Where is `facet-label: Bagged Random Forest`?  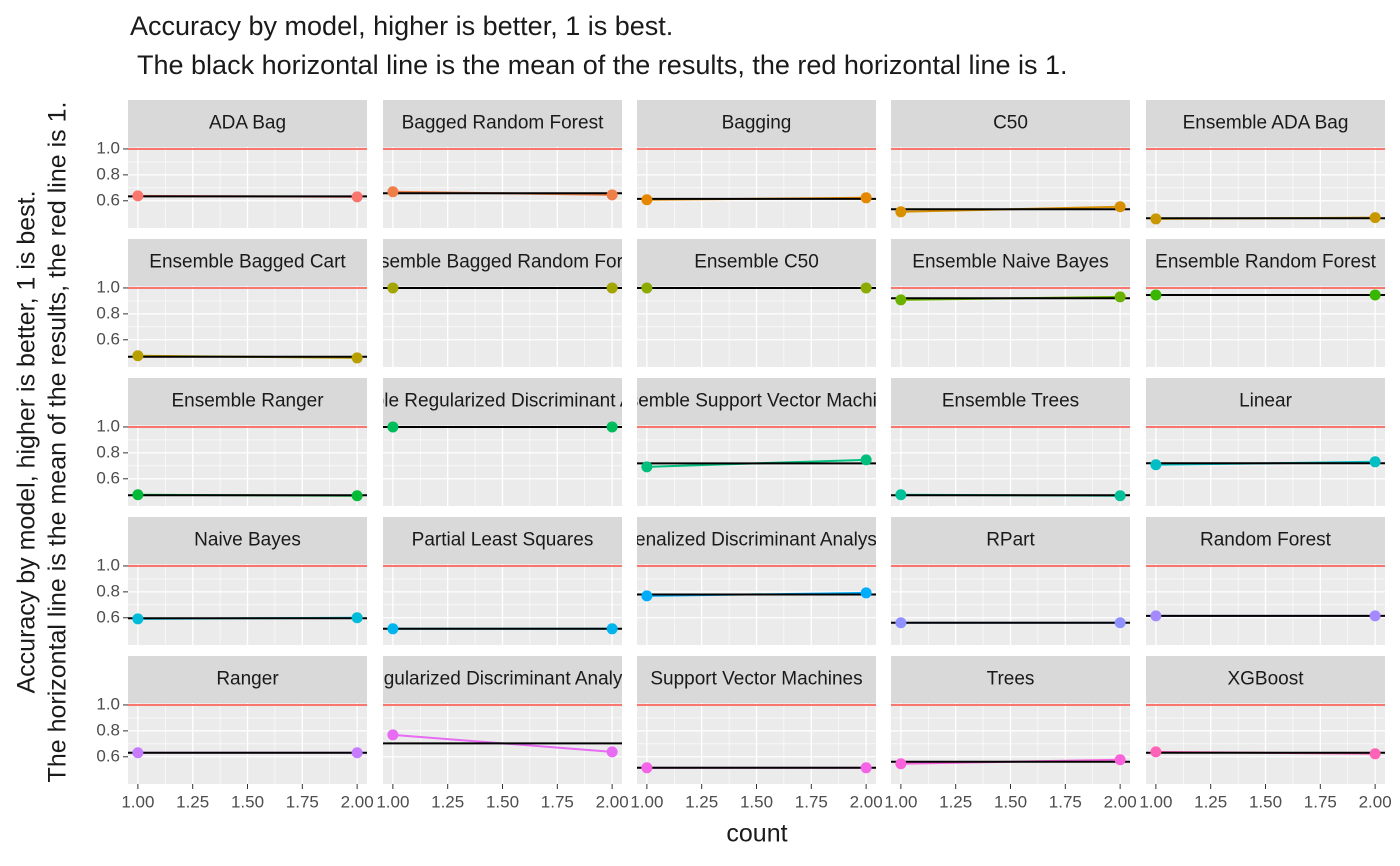 facet-label: Bagged Random Forest is located at coordinates (503, 123).